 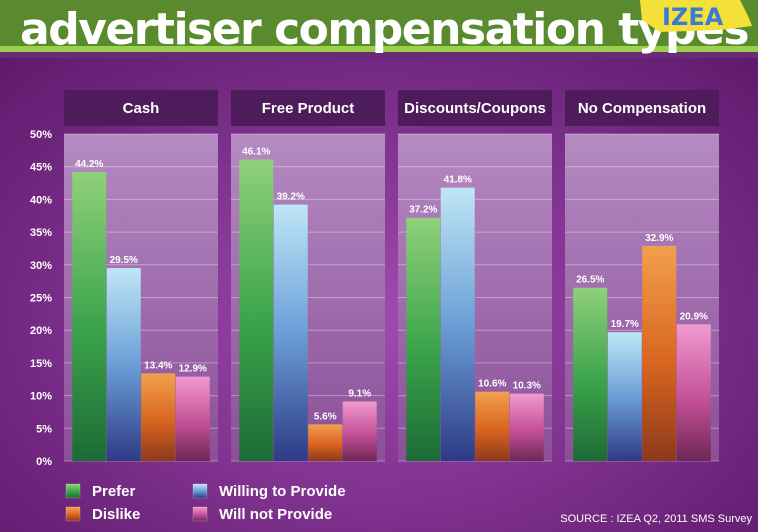 What do you see at coordinates (379, 49) in the screenshot?
I see `header-stripe` at bounding box center [379, 49].